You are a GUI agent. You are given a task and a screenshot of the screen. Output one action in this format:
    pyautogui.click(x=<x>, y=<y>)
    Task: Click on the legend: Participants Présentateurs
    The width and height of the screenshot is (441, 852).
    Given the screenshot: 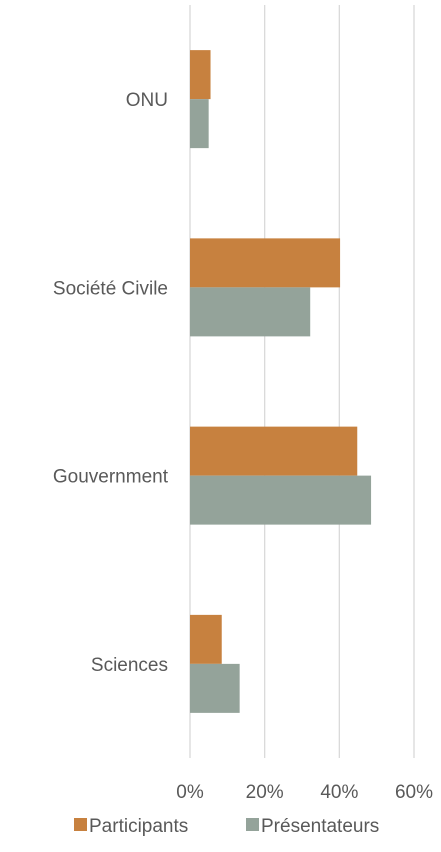 What is the action you would take?
    pyautogui.click(x=226, y=826)
    